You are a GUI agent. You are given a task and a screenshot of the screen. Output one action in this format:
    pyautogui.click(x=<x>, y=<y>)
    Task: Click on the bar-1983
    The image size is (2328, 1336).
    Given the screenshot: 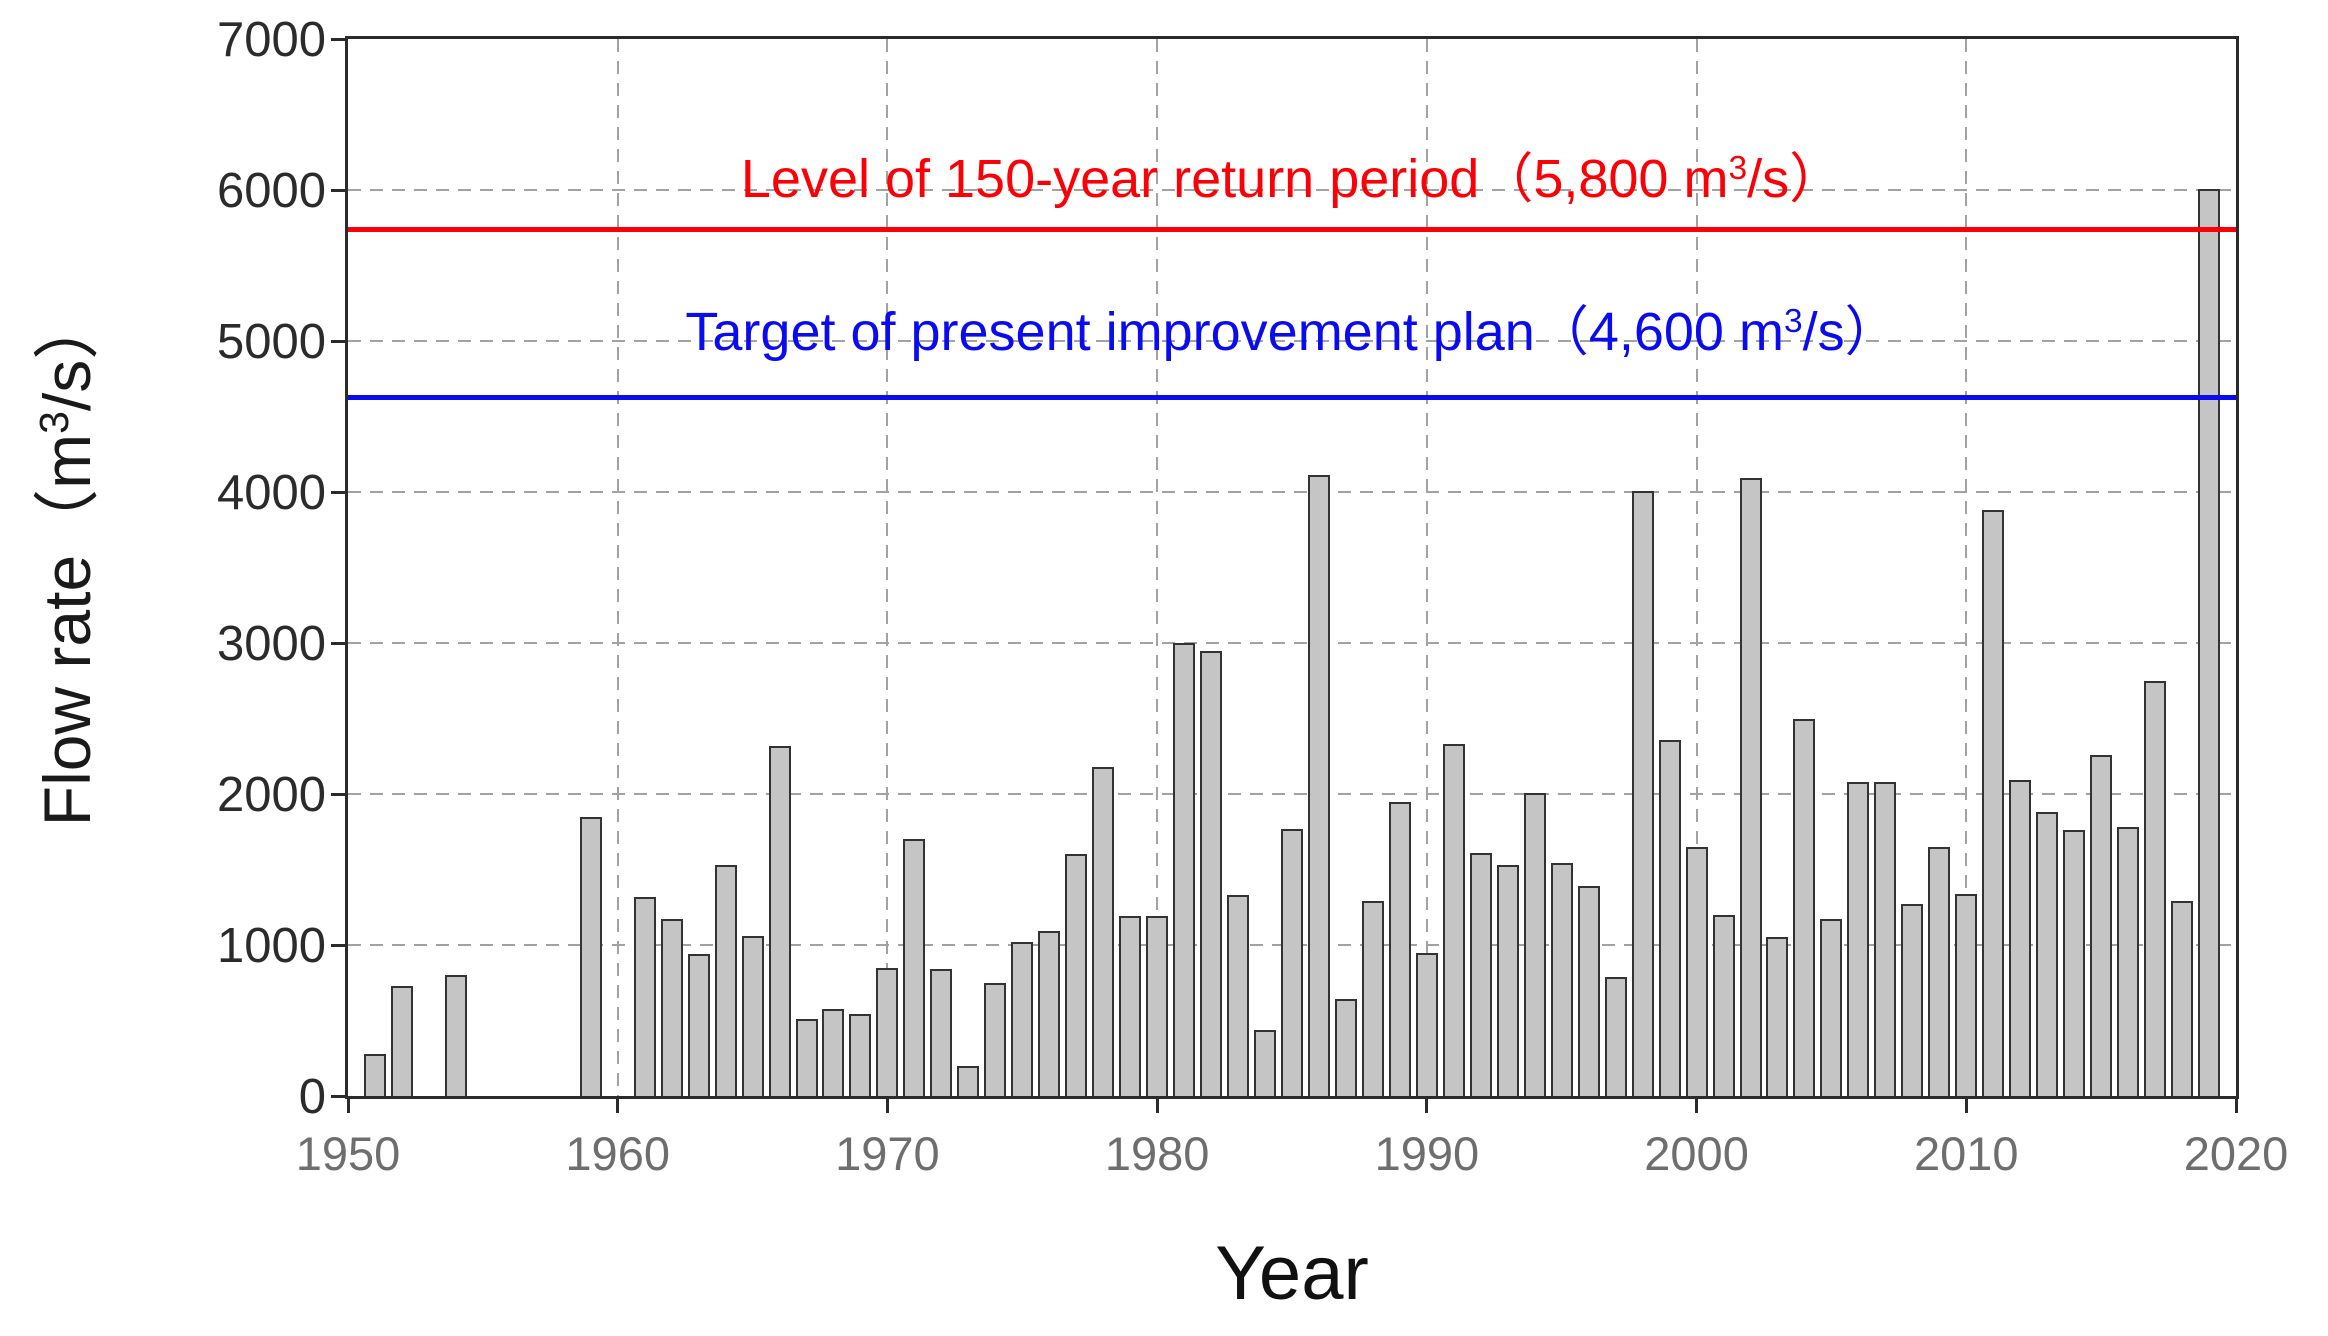 What is the action you would take?
    pyautogui.click(x=1238, y=995)
    